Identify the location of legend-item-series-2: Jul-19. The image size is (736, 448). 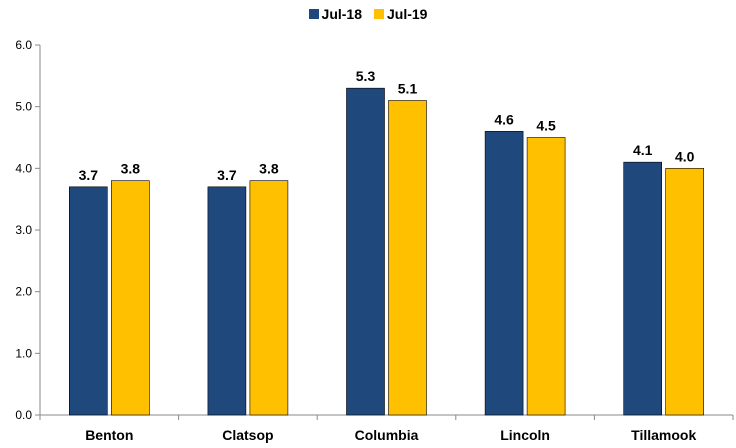
(400, 14).